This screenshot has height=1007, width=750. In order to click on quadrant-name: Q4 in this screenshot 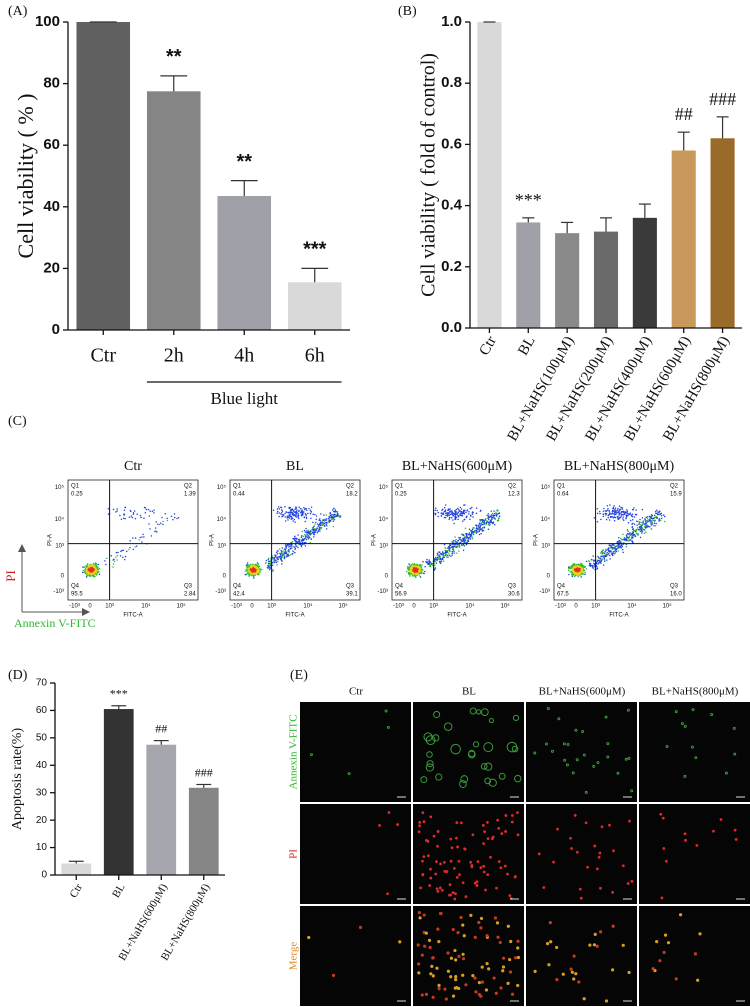, I will do `click(75, 587)`.